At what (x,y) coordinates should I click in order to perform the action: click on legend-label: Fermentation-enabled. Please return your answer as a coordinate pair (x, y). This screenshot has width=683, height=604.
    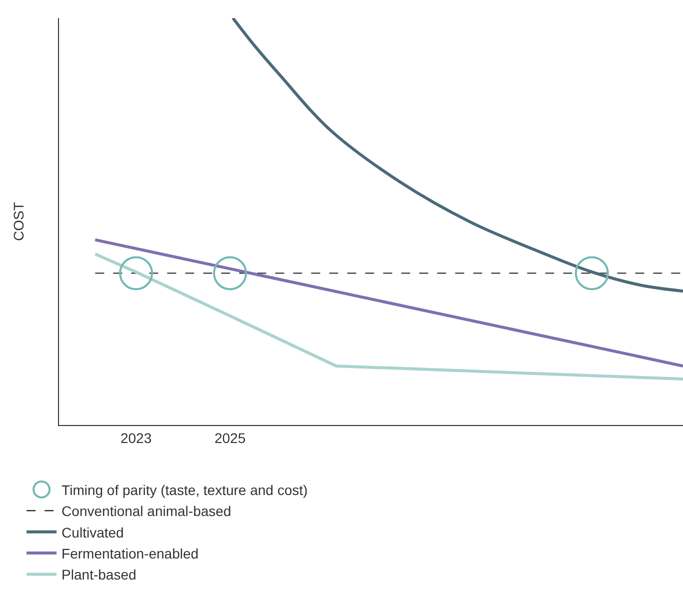
    Looking at the image, I should click on (130, 554).